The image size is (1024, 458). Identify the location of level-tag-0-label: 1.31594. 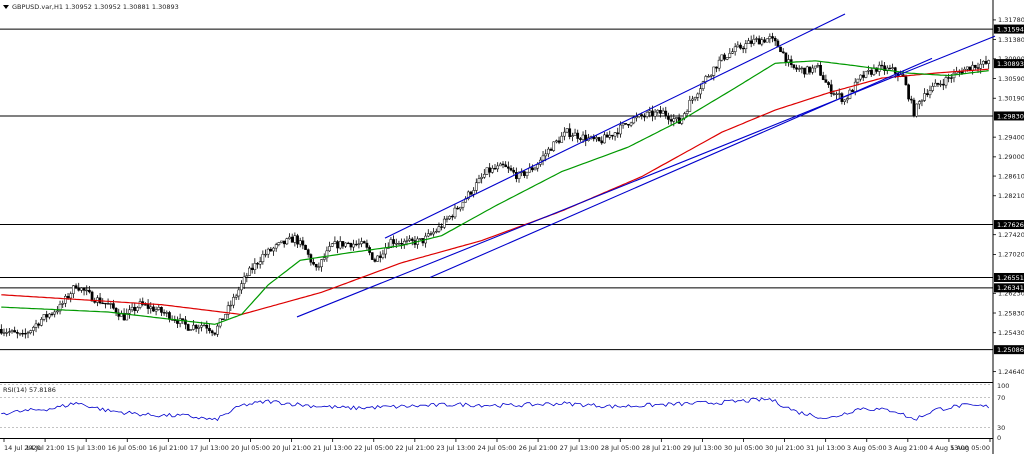
(1010, 29).